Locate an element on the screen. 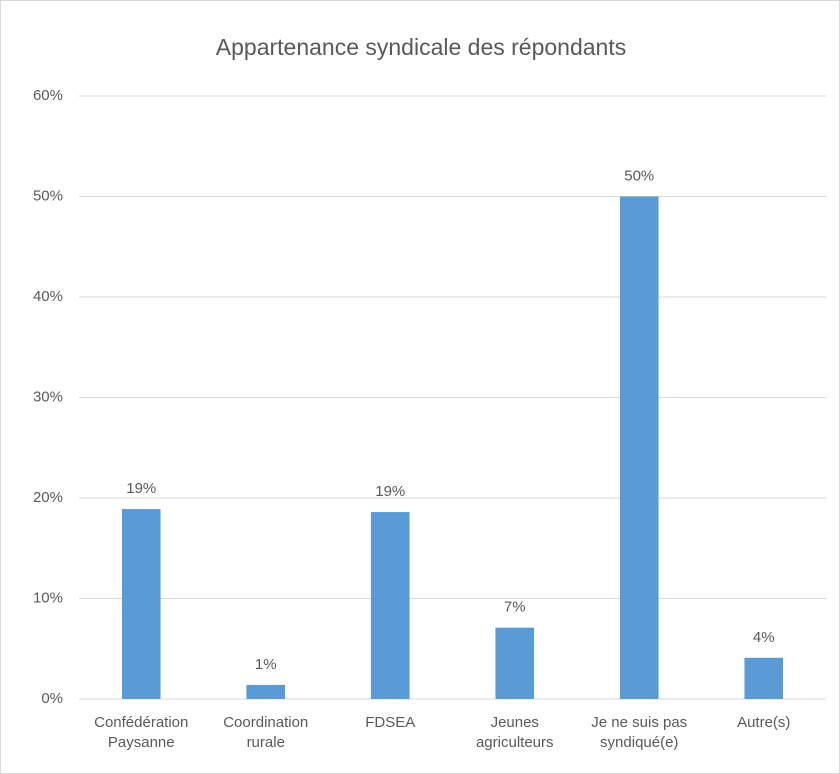  x-tick-label: Jeunes agriculteurs is located at coordinates (514, 732).